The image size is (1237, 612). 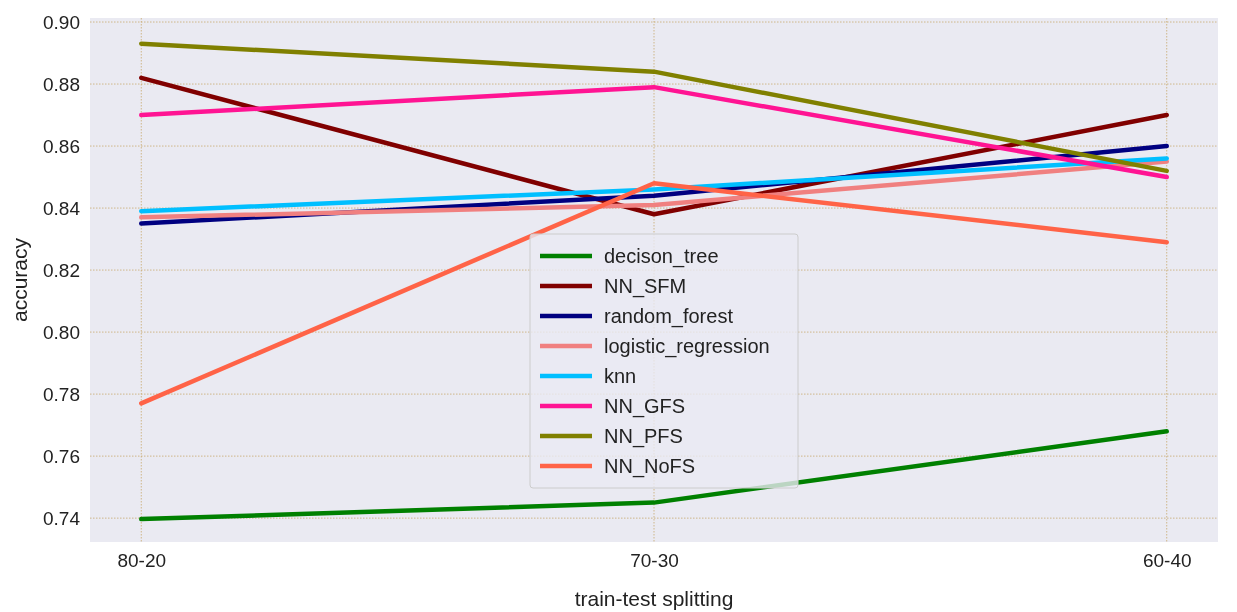 What do you see at coordinates (61, 146) in the screenshot?
I see `y-tick-label: 0.86` at bounding box center [61, 146].